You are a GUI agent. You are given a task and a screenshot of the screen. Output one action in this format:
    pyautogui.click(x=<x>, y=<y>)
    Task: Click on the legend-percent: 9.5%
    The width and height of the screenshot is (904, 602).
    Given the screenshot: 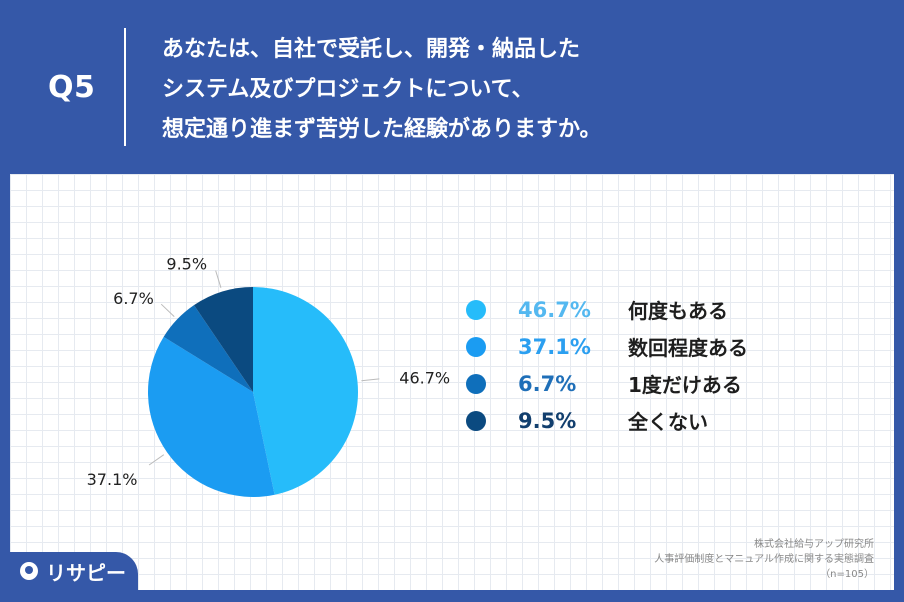 What is the action you would take?
    pyautogui.click(x=547, y=420)
    